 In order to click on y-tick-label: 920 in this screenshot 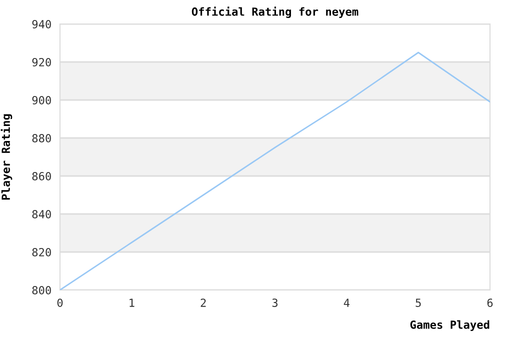, I will do `click(41, 62)`.